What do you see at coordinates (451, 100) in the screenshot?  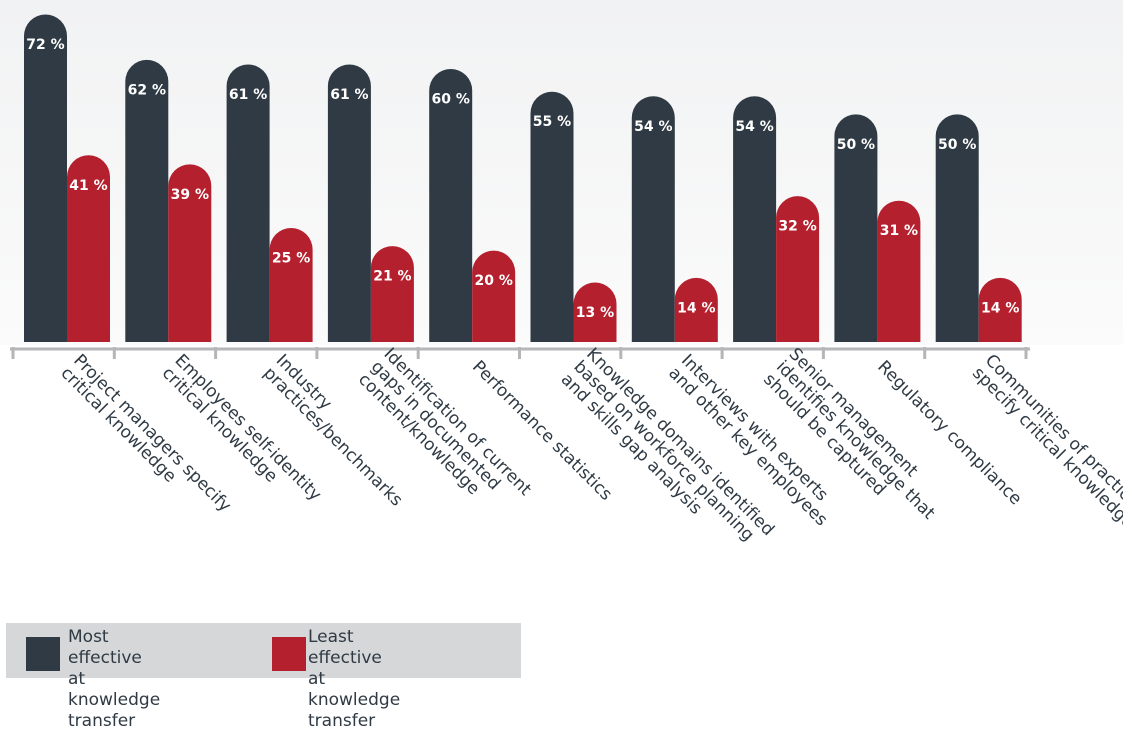 I see `data-label-most-effective-5: 60 %` at bounding box center [451, 100].